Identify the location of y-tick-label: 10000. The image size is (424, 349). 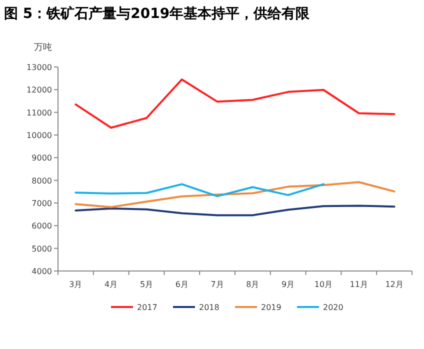
(39, 135).